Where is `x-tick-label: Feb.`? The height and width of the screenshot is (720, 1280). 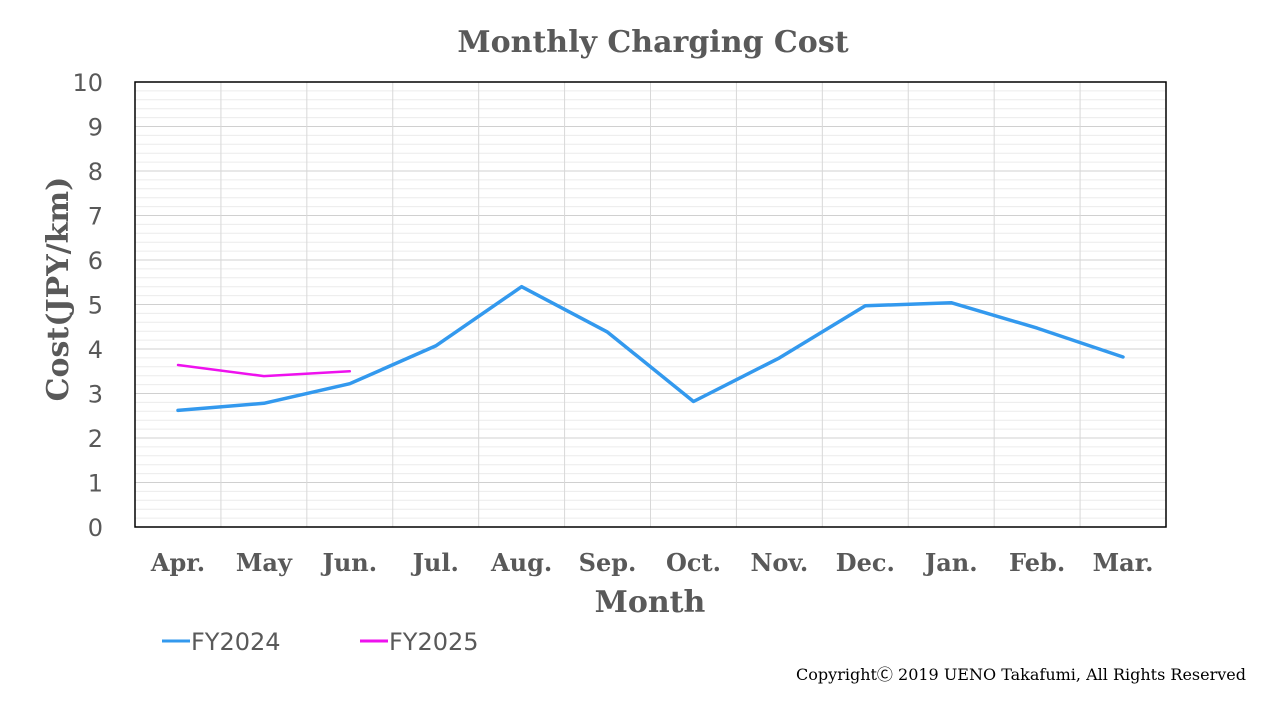
x-tick-label: Feb. is located at coordinates (1037, 562).